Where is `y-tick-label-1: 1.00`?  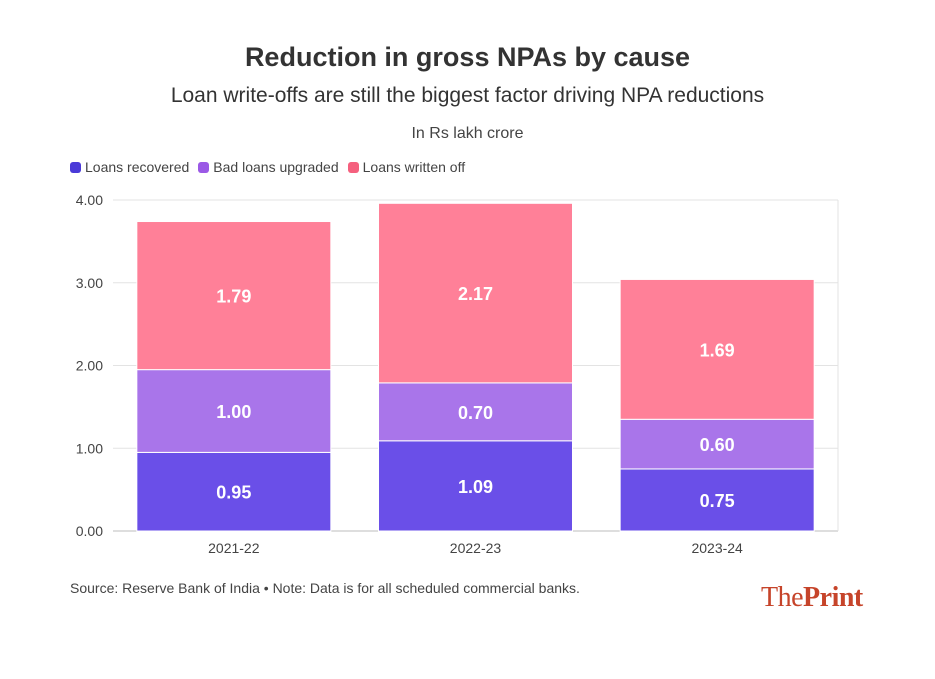
y-tick-label-1: 1.00 is located at coordinates (89, 448).